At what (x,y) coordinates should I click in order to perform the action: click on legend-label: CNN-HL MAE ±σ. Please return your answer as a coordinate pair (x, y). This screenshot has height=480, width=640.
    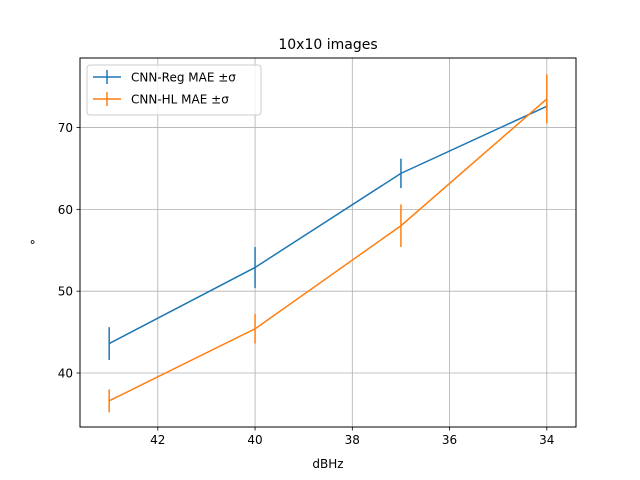
    Looking at the image, I should click on (180, 100).